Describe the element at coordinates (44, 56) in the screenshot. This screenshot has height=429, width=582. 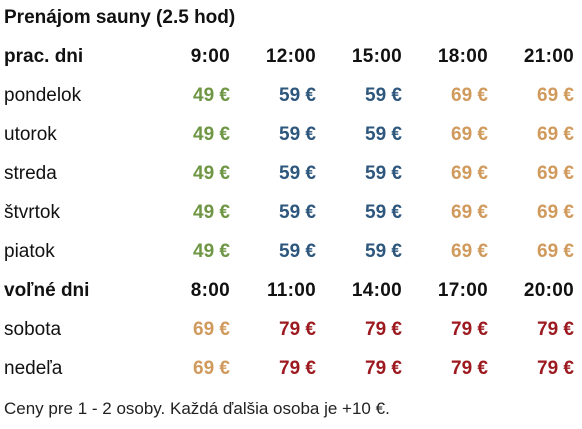
I see `section-label: prac. dni` at that location.